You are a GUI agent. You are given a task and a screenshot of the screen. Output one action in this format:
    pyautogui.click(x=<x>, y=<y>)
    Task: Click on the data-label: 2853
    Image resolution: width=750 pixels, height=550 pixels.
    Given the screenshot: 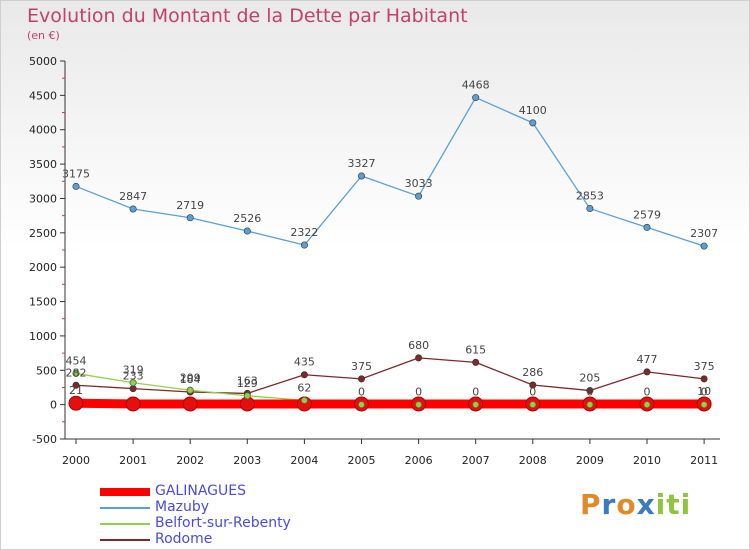 What is the action you would take?
    pyautogui.click(x=590, y=196)
    